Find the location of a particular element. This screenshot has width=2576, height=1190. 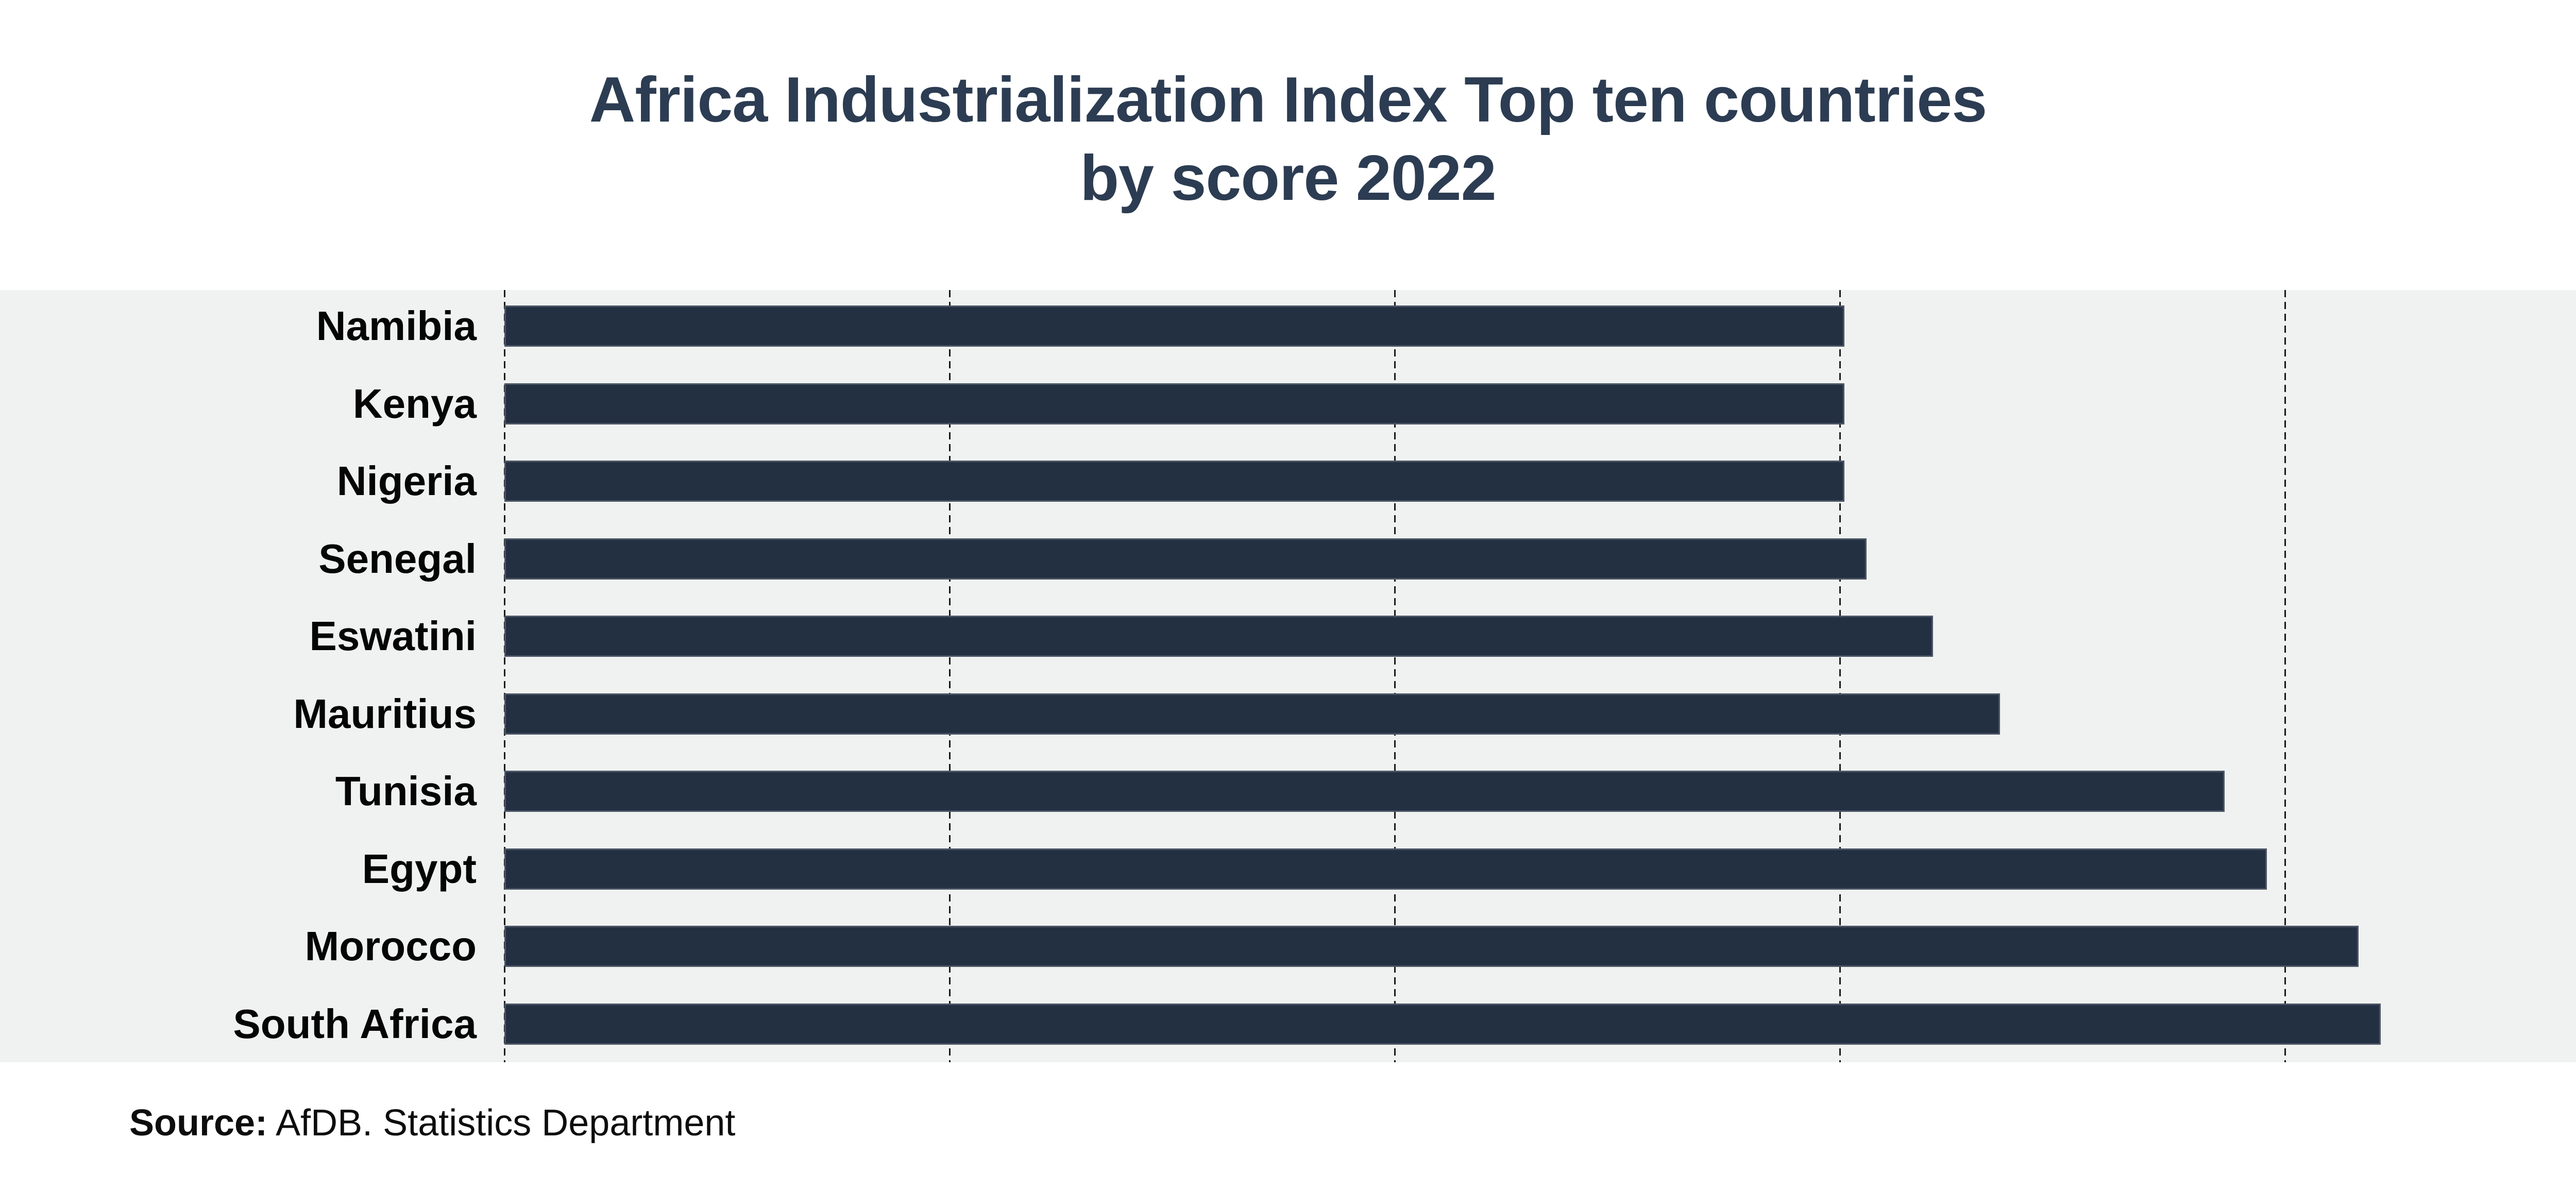

bar-eswatini is located at coordinates (1218, 636).